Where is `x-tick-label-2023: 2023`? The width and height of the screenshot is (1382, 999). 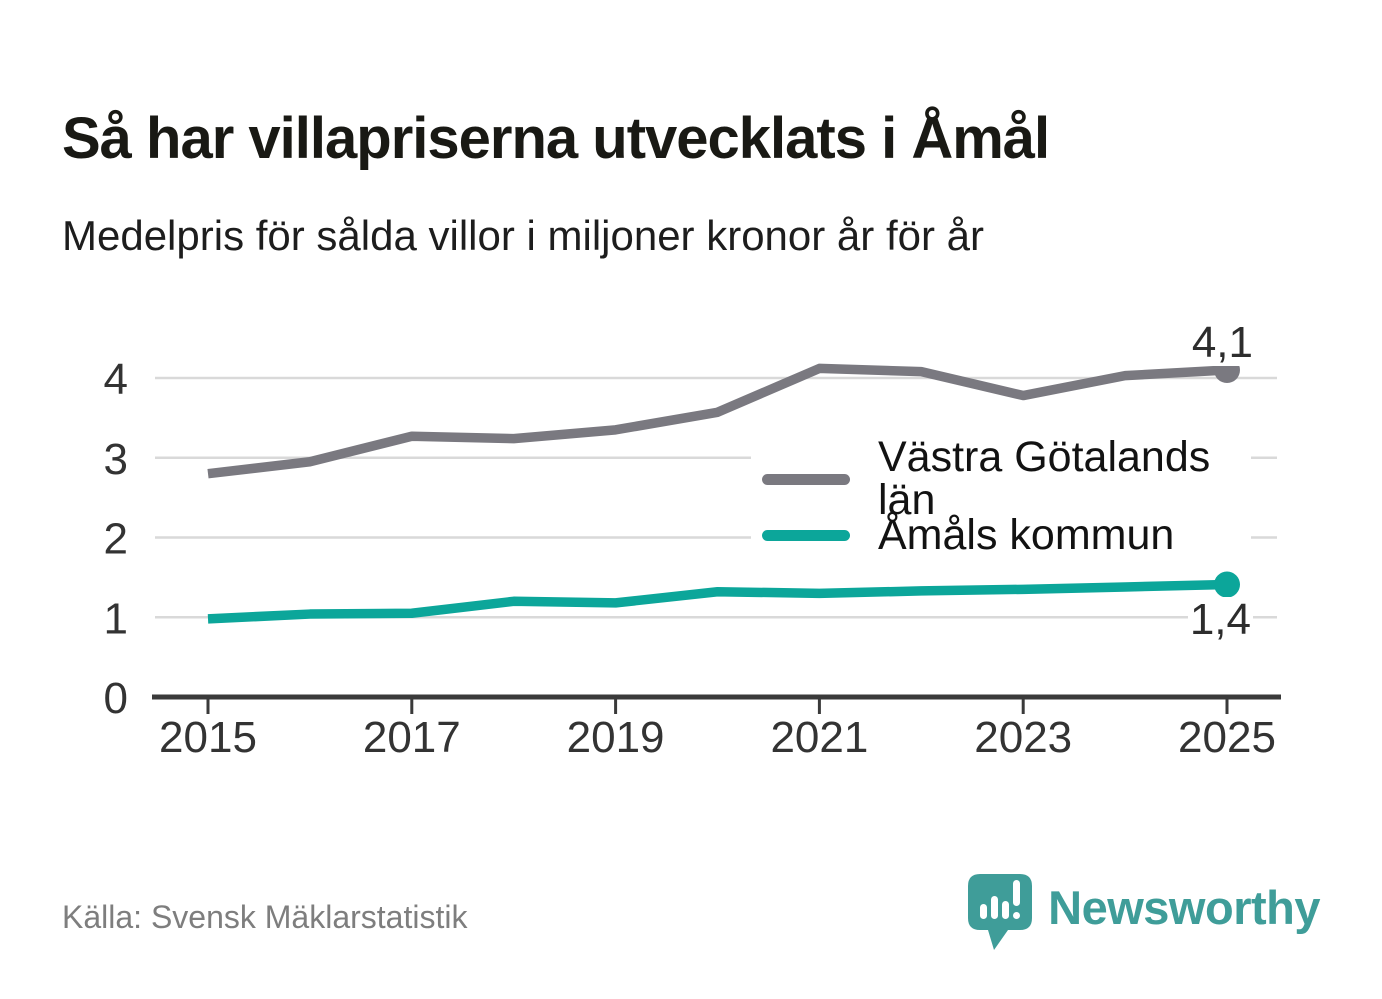
x-tick-label-2023: 2023 is located at coordinates (1023, 737).